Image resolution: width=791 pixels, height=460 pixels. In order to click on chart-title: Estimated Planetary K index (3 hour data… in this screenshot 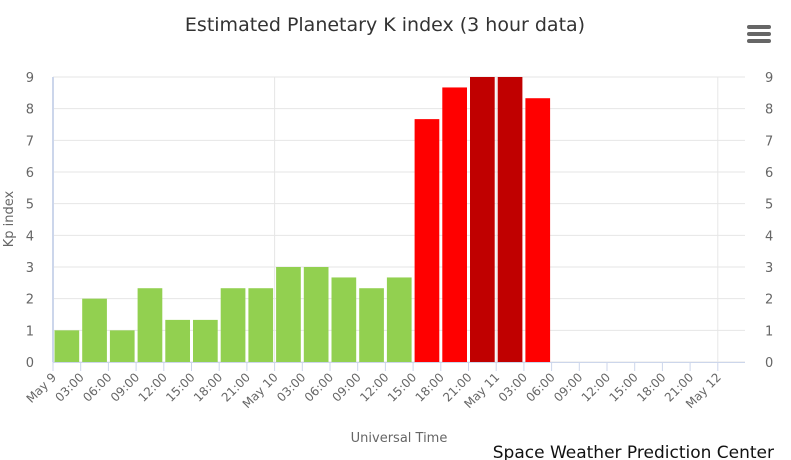, I will do `click(385, 25)`.